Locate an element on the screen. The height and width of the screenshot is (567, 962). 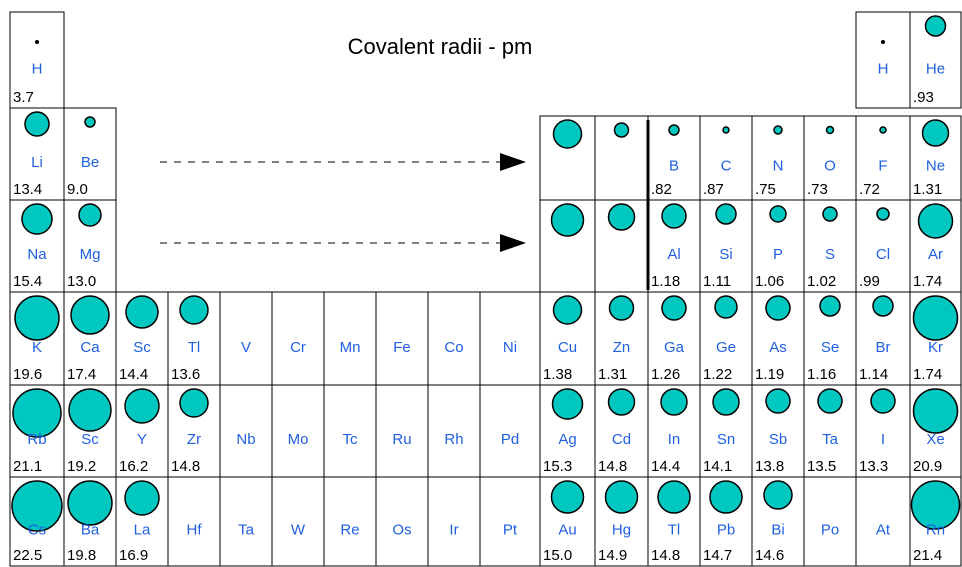
radius-value: 13.3 is located at coordinates (873, 466).